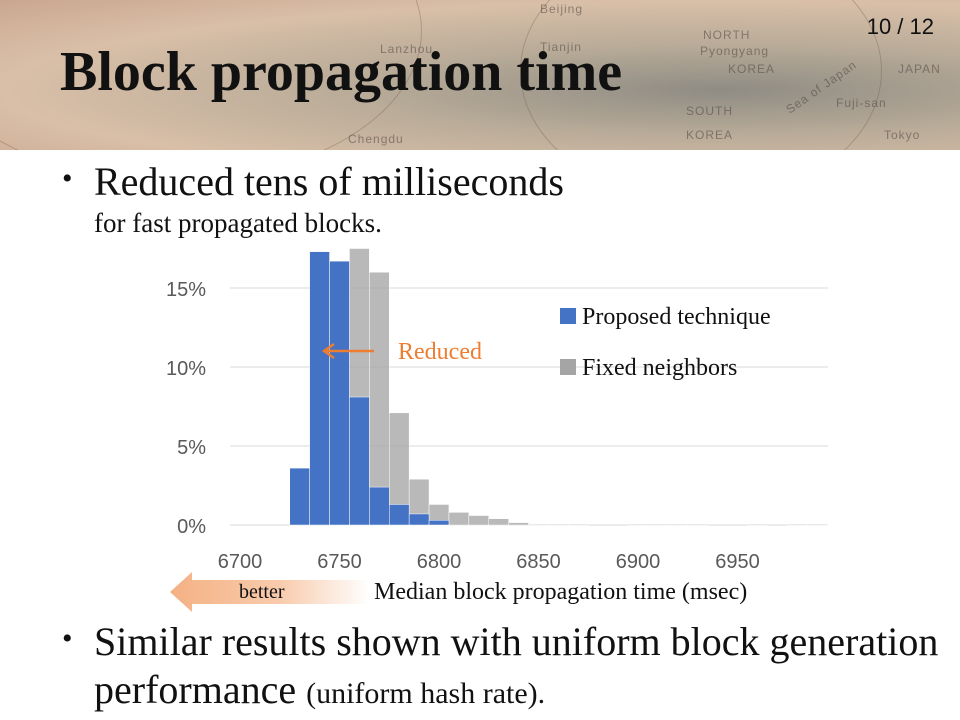 This screenshot has height=720, width=960. What do you see at coordinates (262, 592) in the screenshot?
I see `better-label: better` at bounding box center [262, 592].